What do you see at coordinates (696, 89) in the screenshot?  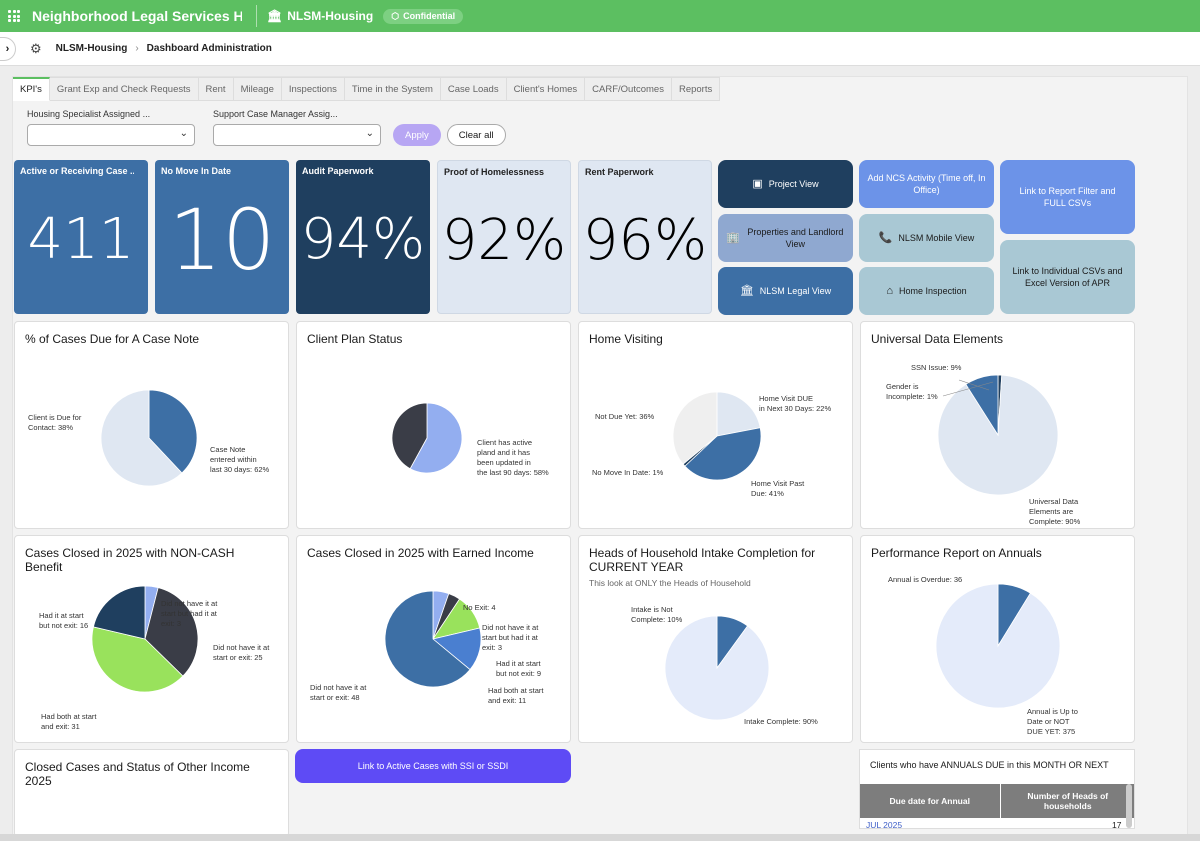 I see `tab-reports: Reports` at bounding box center [696, 89].